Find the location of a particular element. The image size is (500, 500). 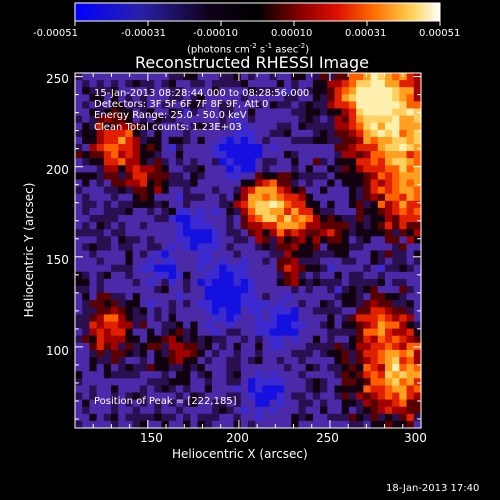

x-tick-label-150: 150 is located at coordinates (151, 438).